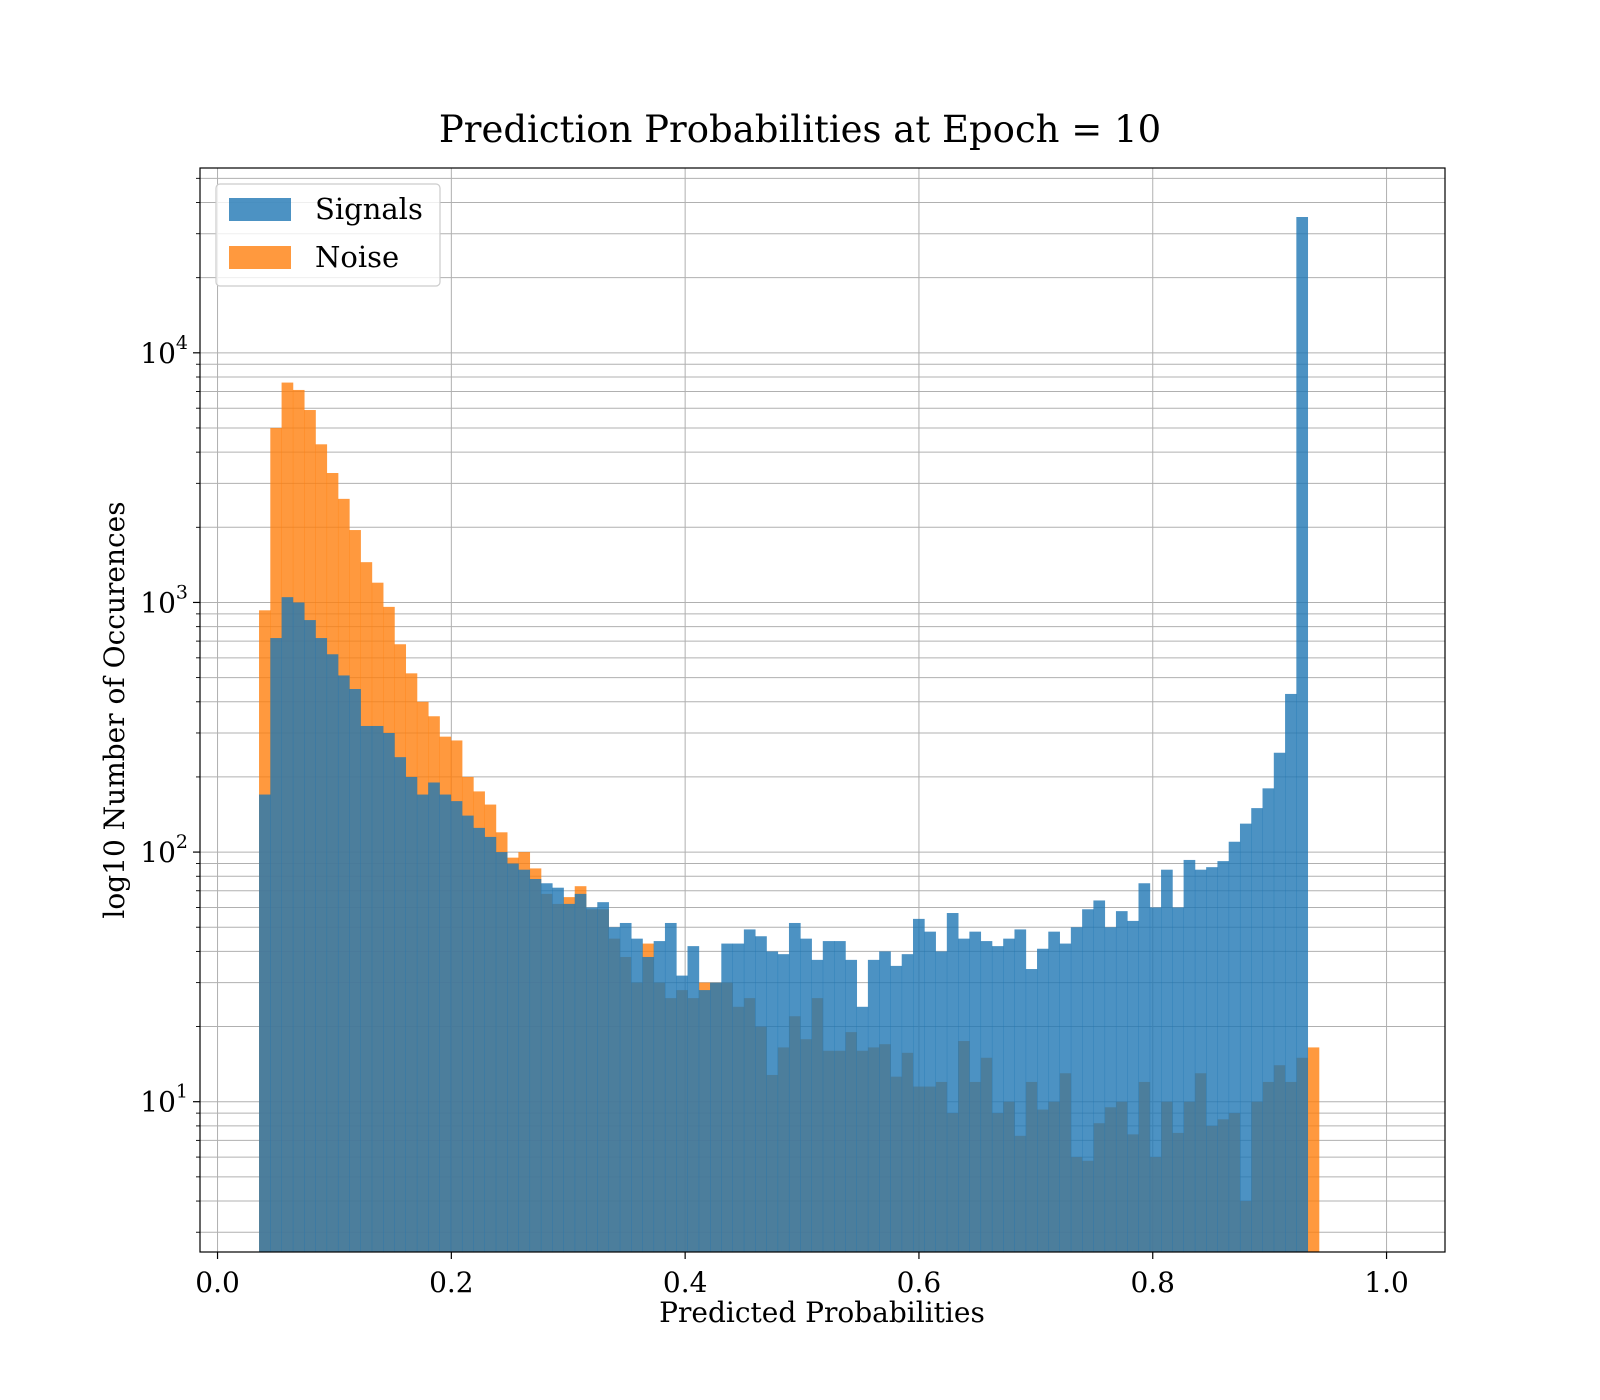 This screenshot has width=1600, height=1400. What do you see at coordinates (800, 129) in the screenshot?
I see `chart-title: Prediction Probabilities at Epoch = 10` at bounding box center [800, 129].